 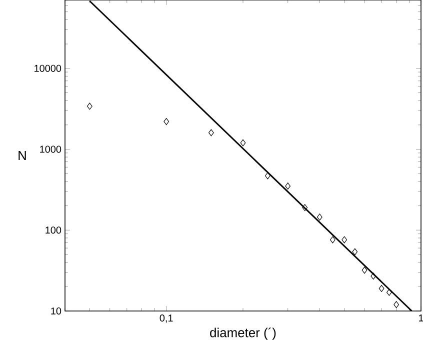 I want to click on y-axis-title: N, so click(x=22, y=155).